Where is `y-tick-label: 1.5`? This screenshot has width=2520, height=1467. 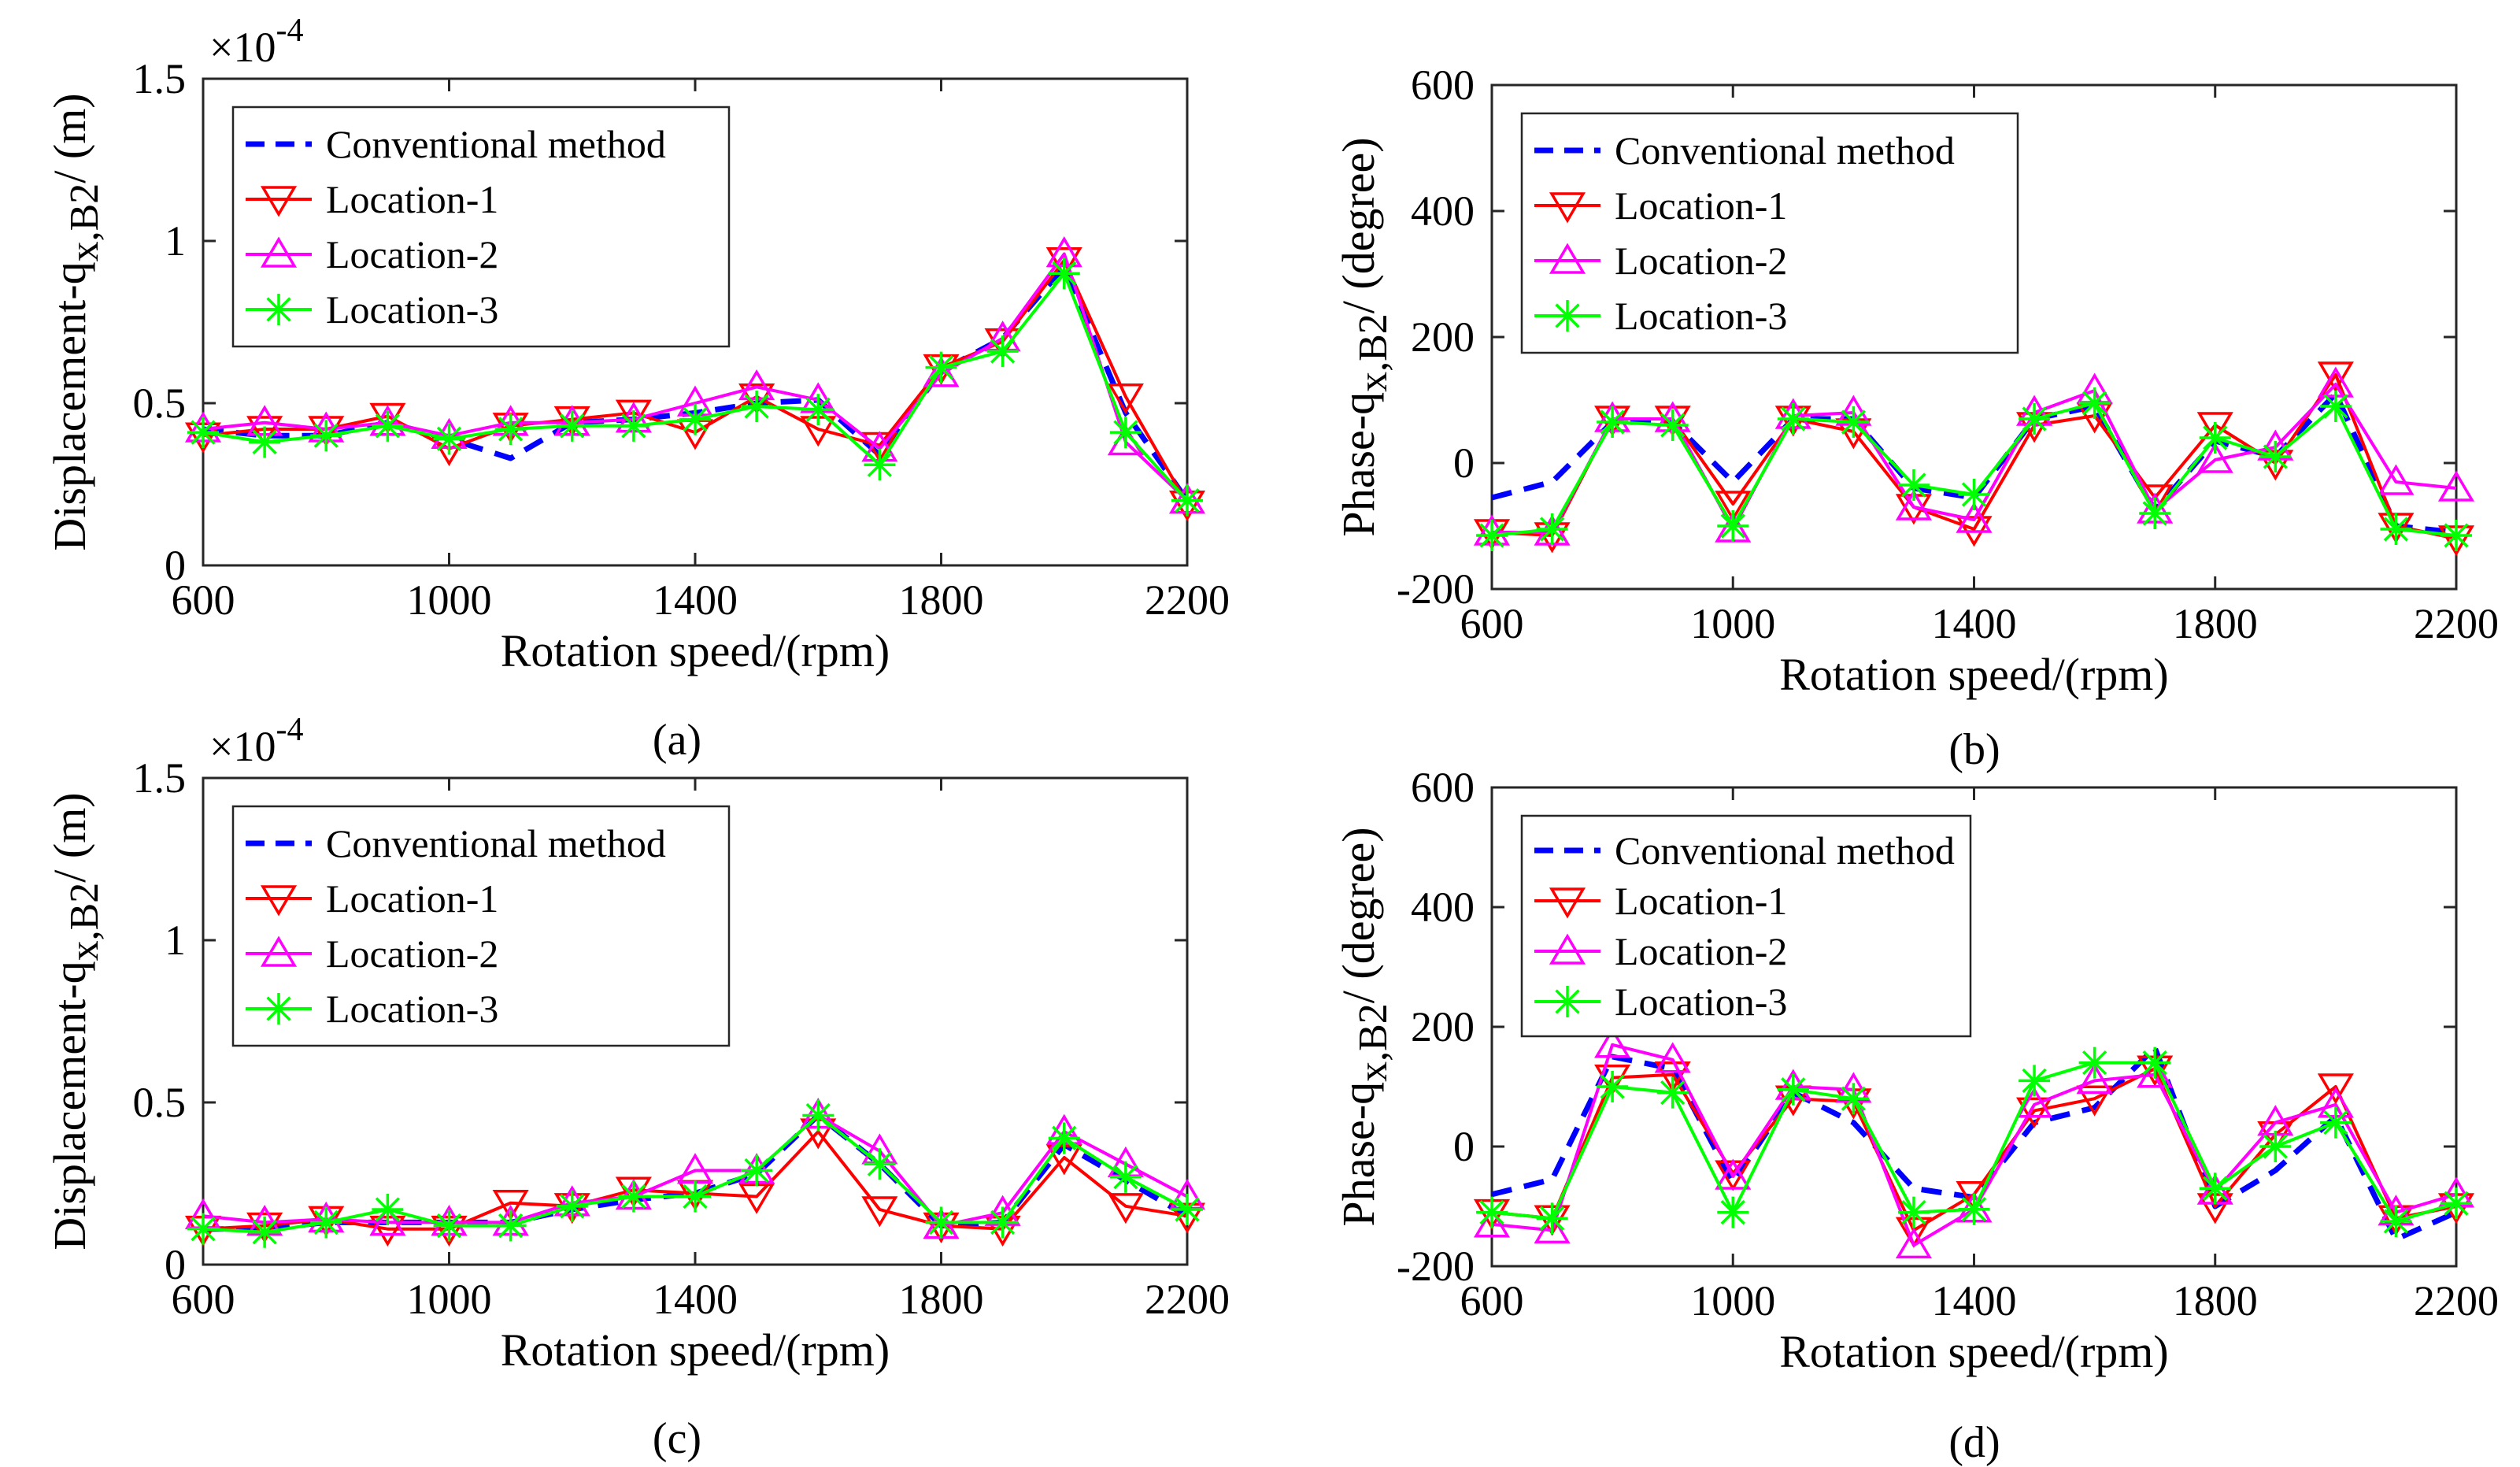
y-tick-label: 1.5 is located at coordinates (160, 778).